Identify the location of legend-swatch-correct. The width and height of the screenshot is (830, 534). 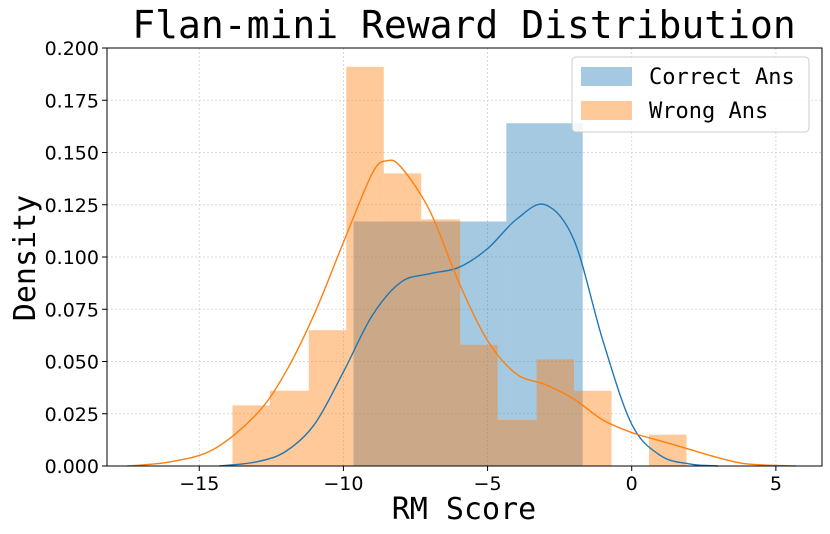
(606, 76).